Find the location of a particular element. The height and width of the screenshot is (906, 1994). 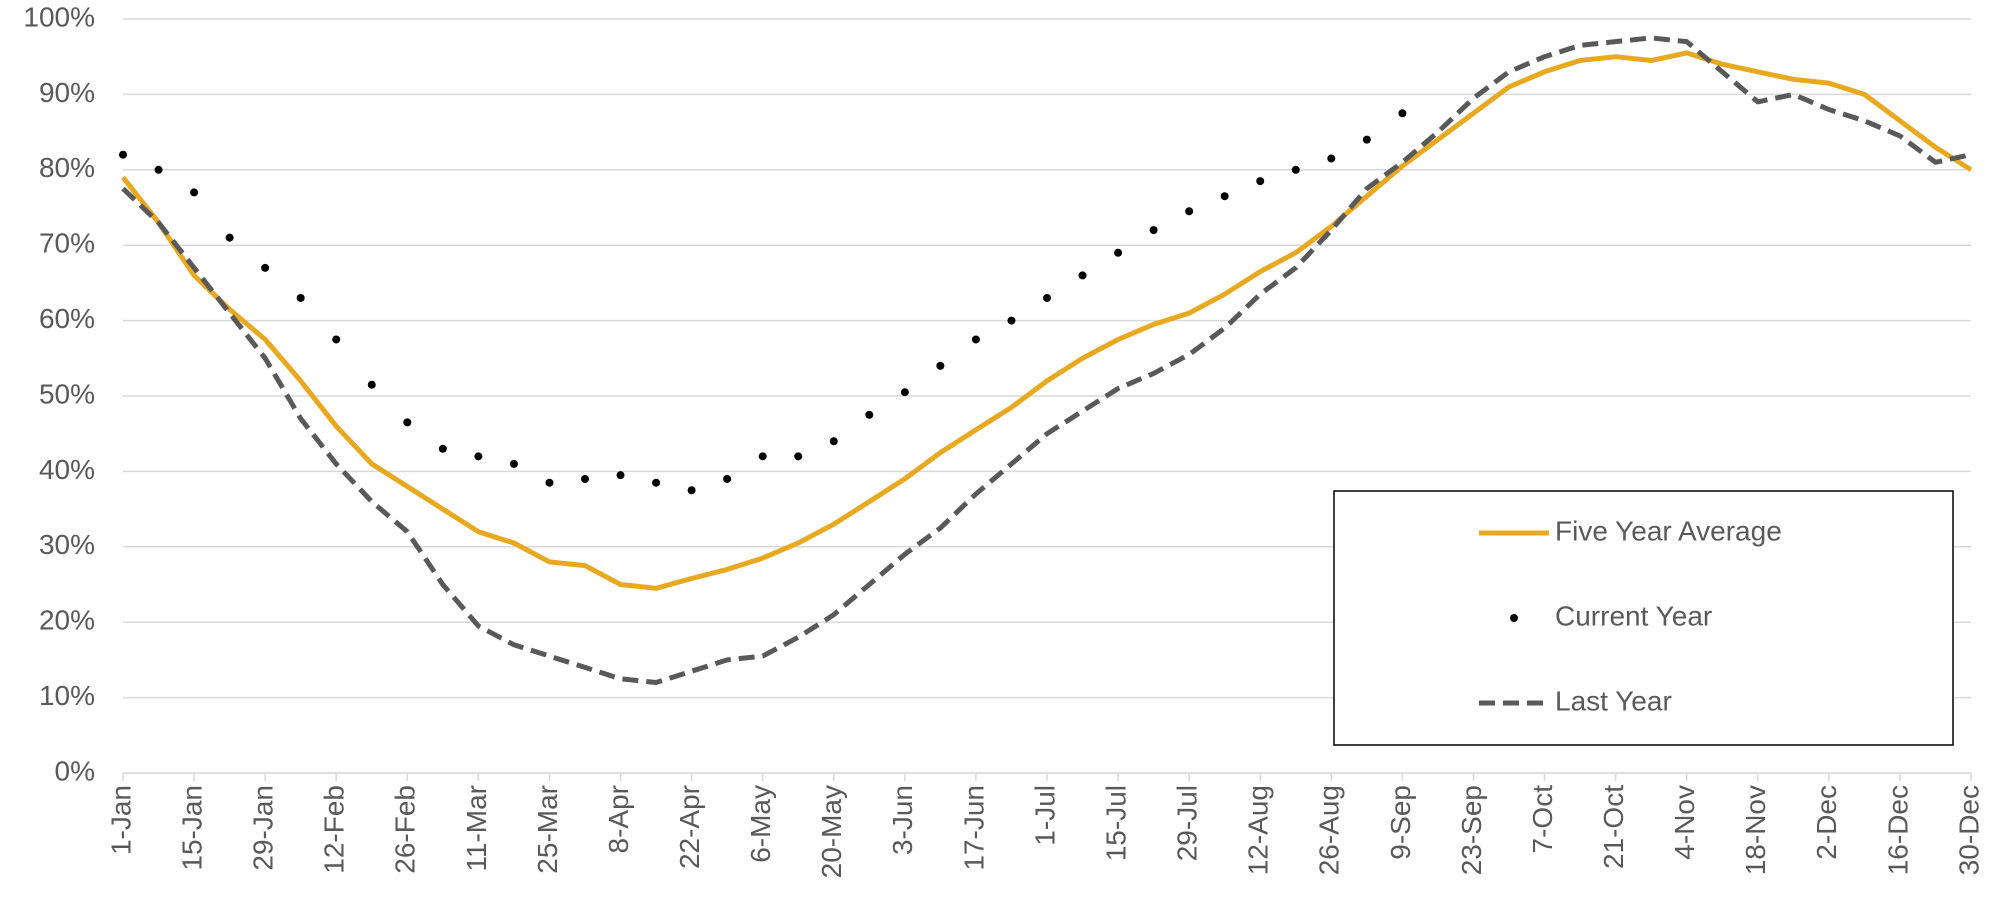

x-tick-label: 18-Nov is located at coordinates (1755, 830).